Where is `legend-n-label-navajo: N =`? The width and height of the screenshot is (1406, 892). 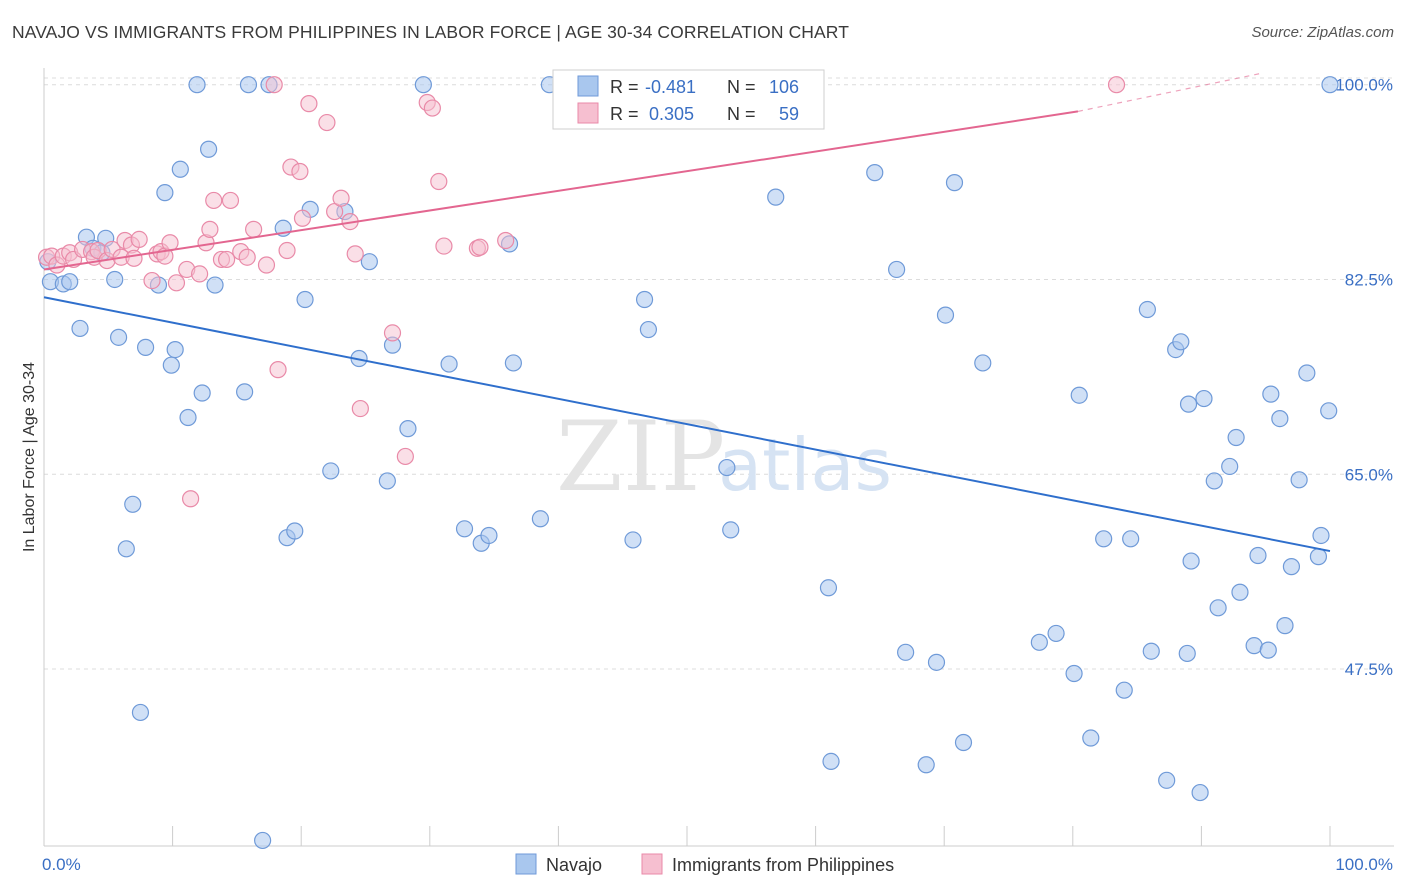 legend-n-label-navajo: N = is located at coordinates (741, 87).